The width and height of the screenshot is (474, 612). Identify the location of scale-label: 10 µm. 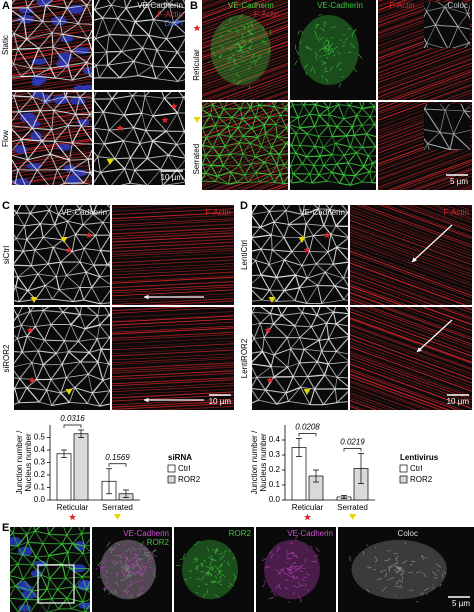
(172, 177).